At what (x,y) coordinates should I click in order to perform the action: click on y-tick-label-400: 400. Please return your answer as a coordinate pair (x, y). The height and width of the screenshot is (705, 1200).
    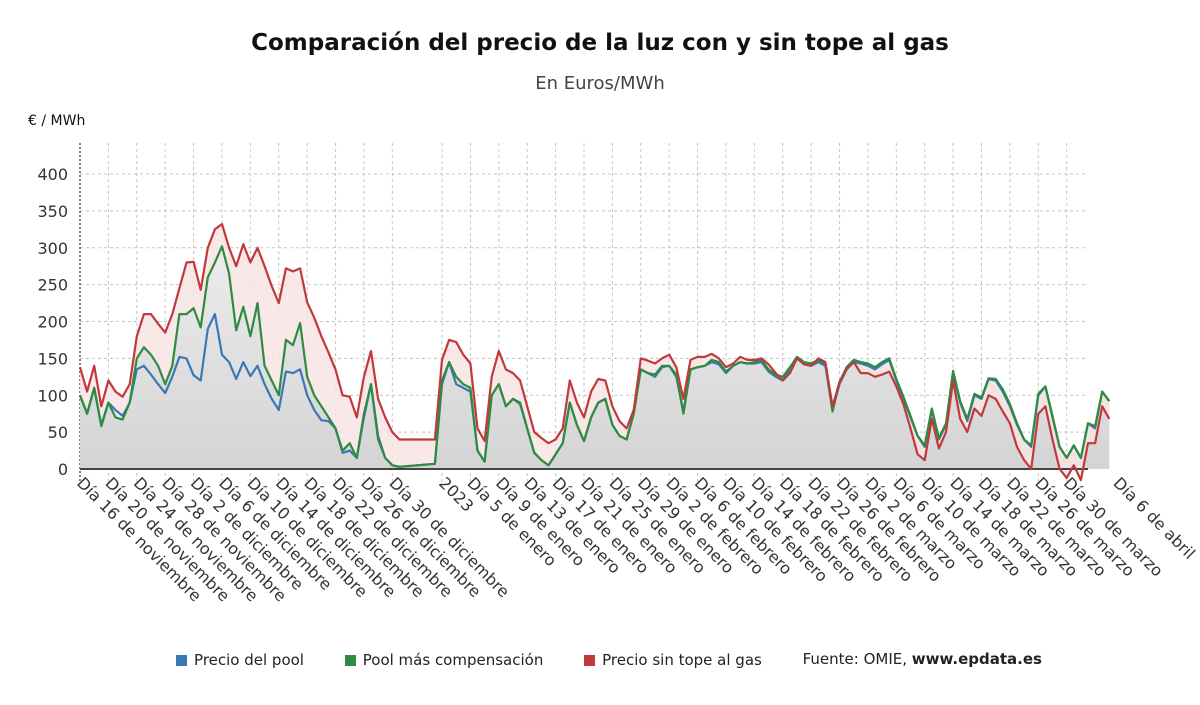
    Looking at the image, I should click on (52, 174).